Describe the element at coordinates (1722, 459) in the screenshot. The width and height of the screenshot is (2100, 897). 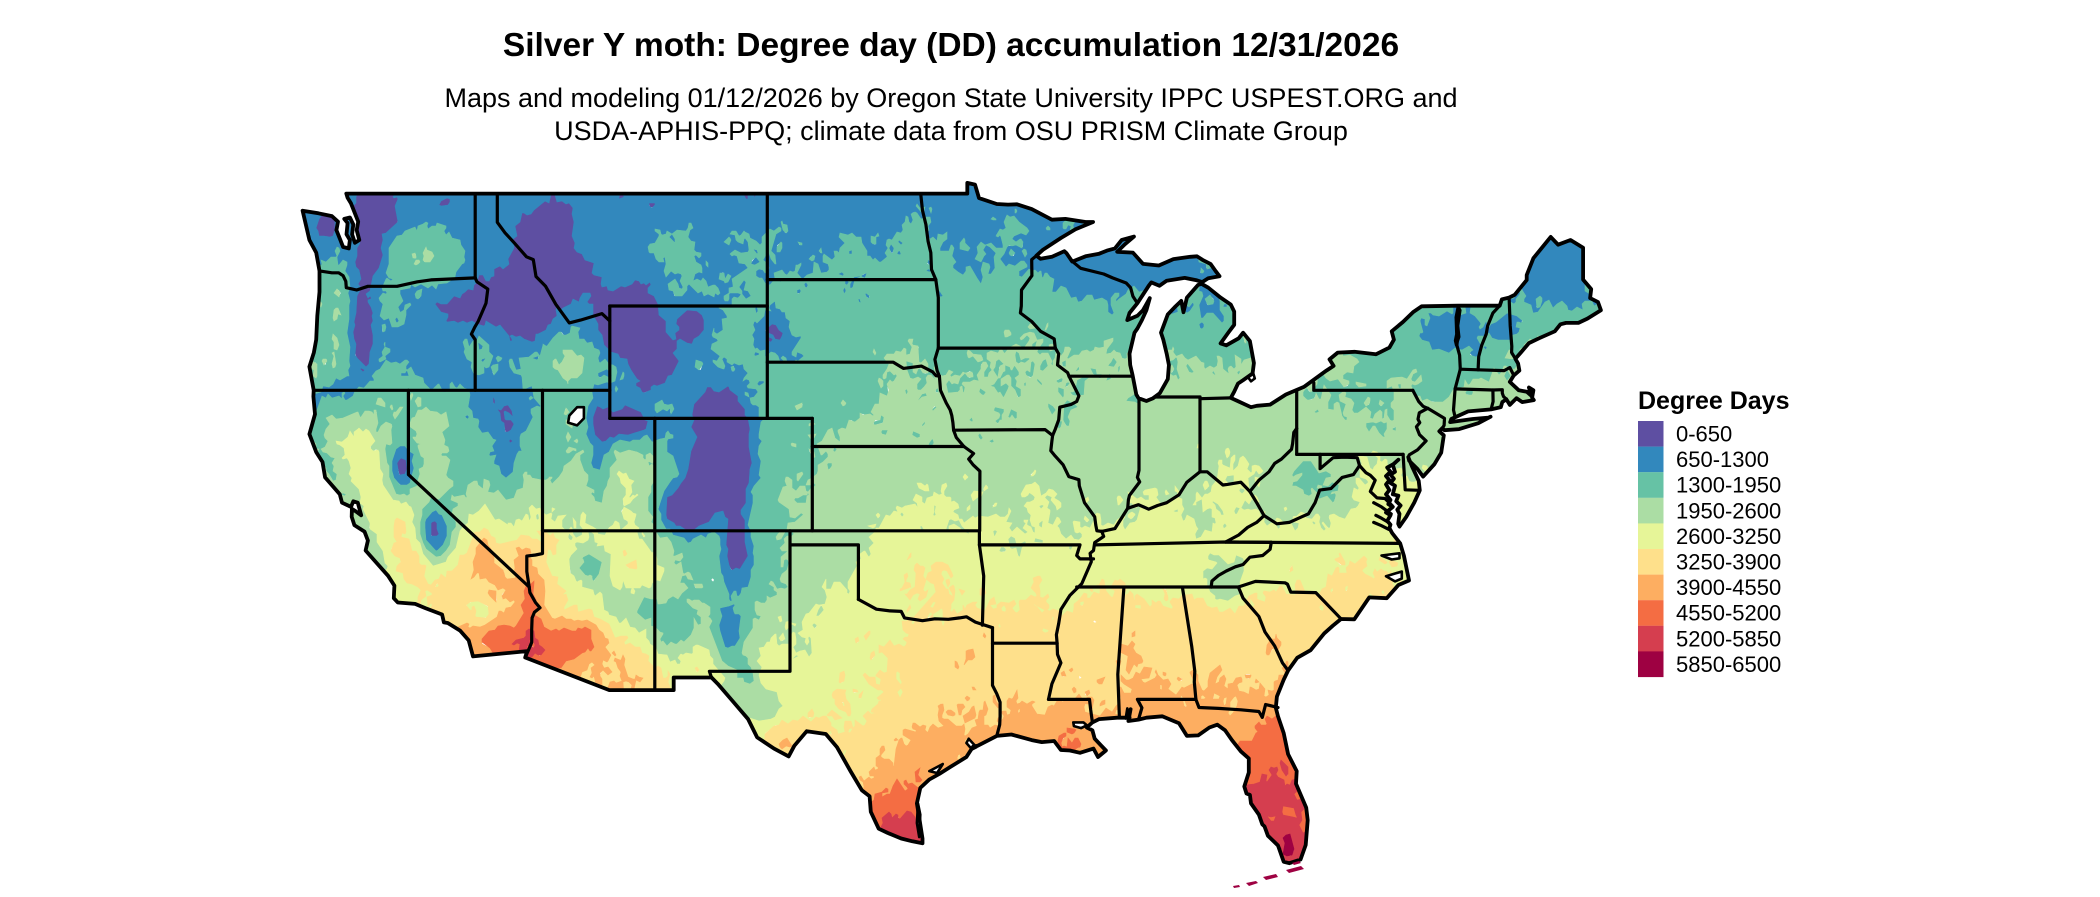
I see `svg-text: 650-1300` at that location.